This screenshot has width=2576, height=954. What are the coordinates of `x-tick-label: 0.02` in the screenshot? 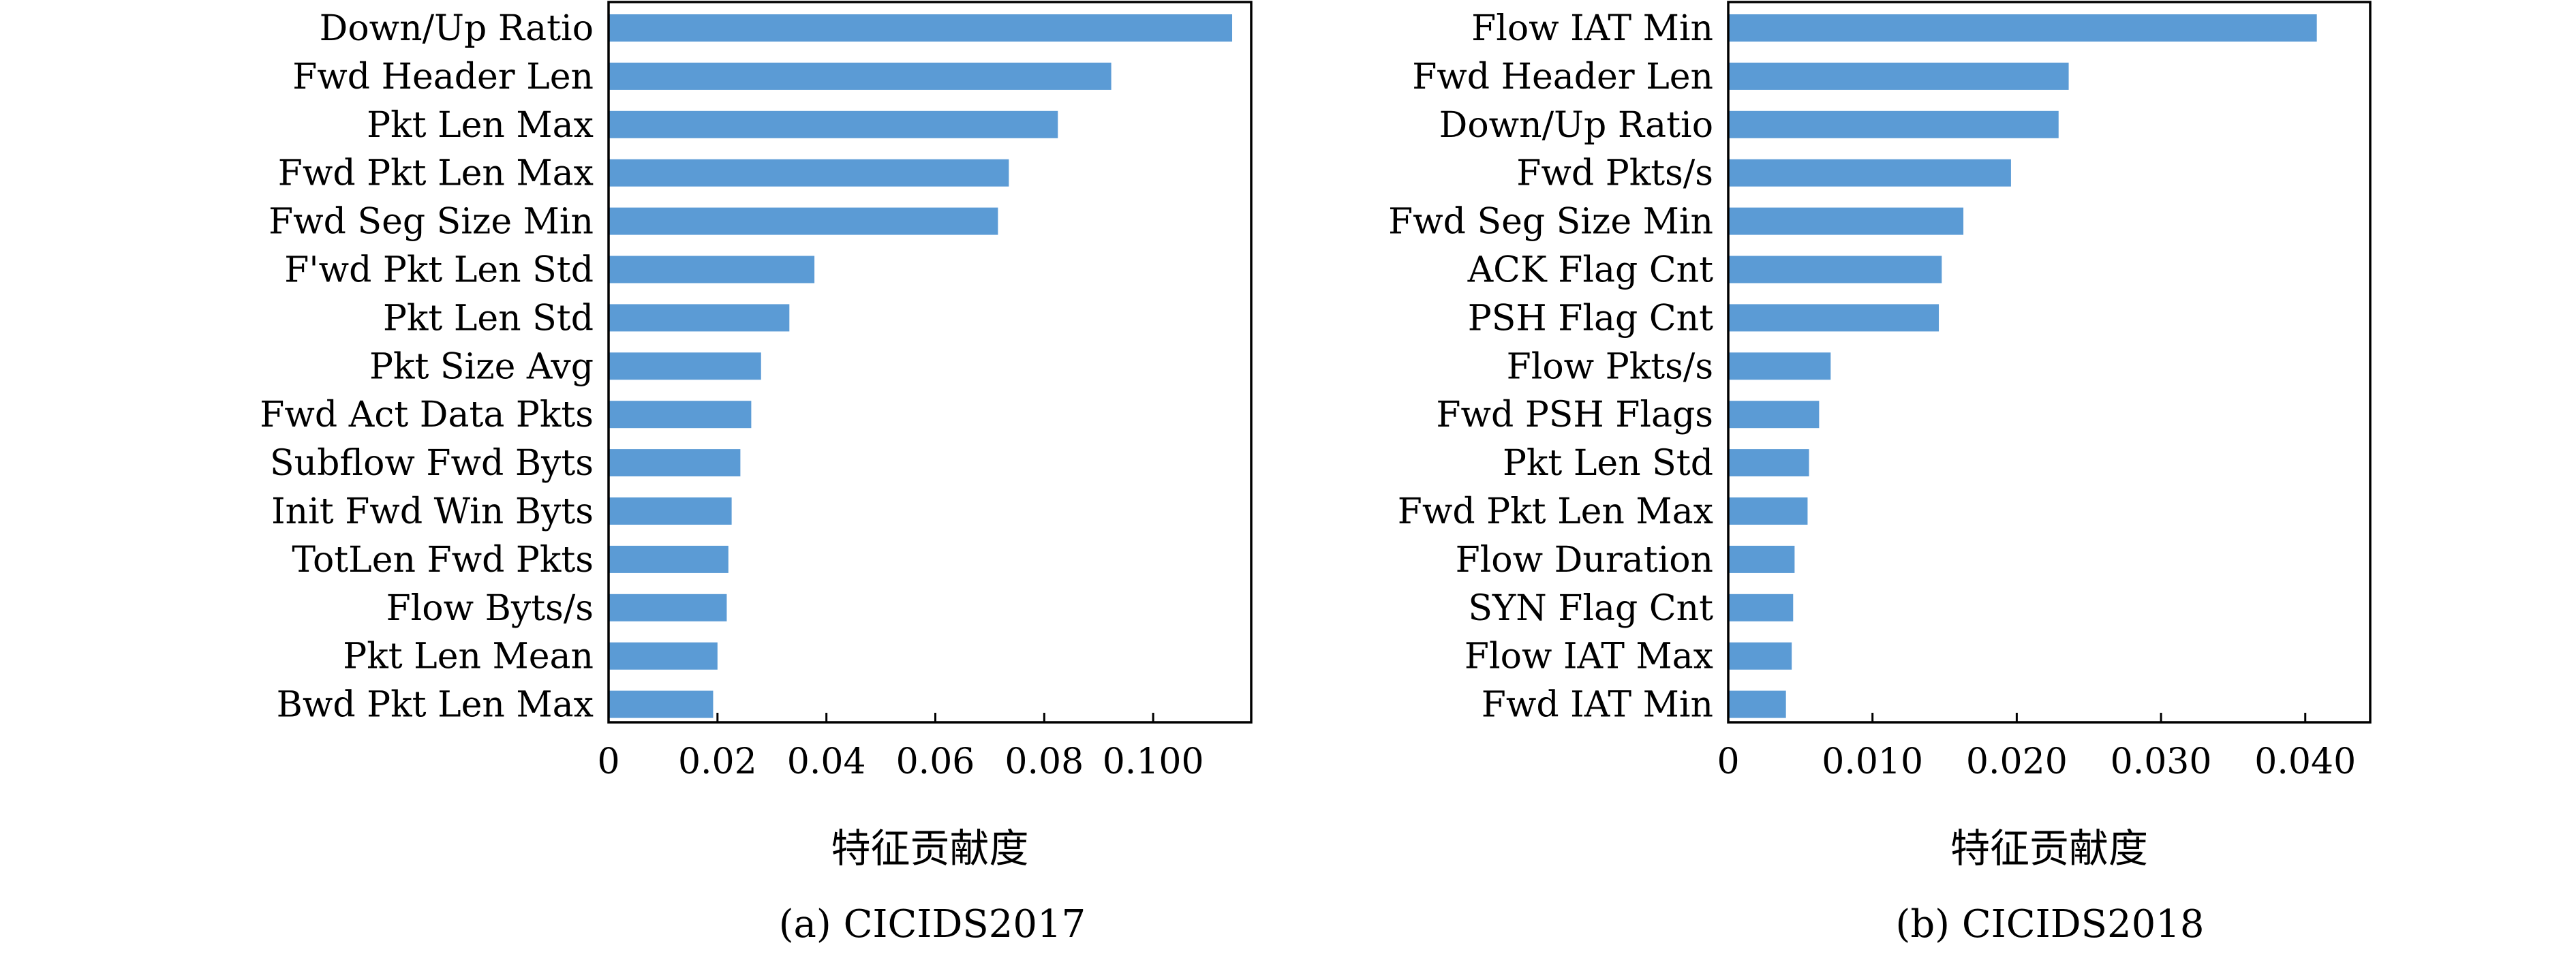 It's located at (717, 761).